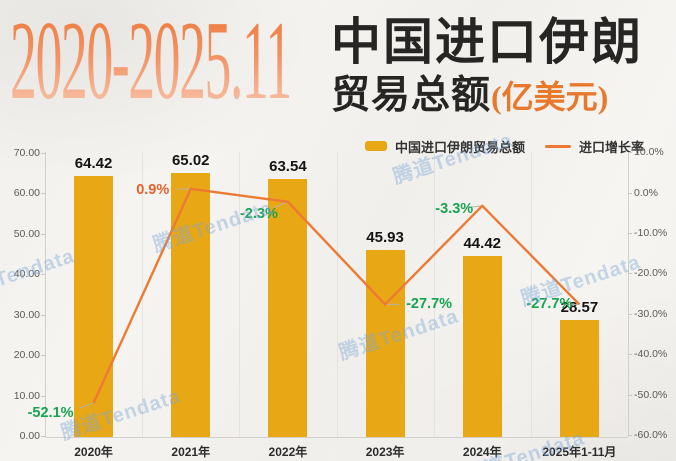 This screenshot has width=676, height=461. Describe the element at coordinates (612, 147) in the screenshot. I see `legend-line-label: 进口增长率` at that location.